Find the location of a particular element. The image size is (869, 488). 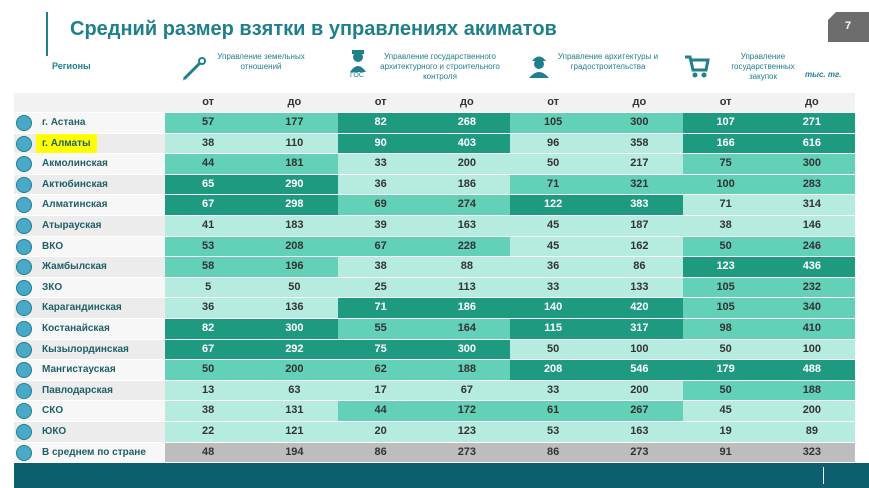

header-row-bg is located at coordinates (434, 102).